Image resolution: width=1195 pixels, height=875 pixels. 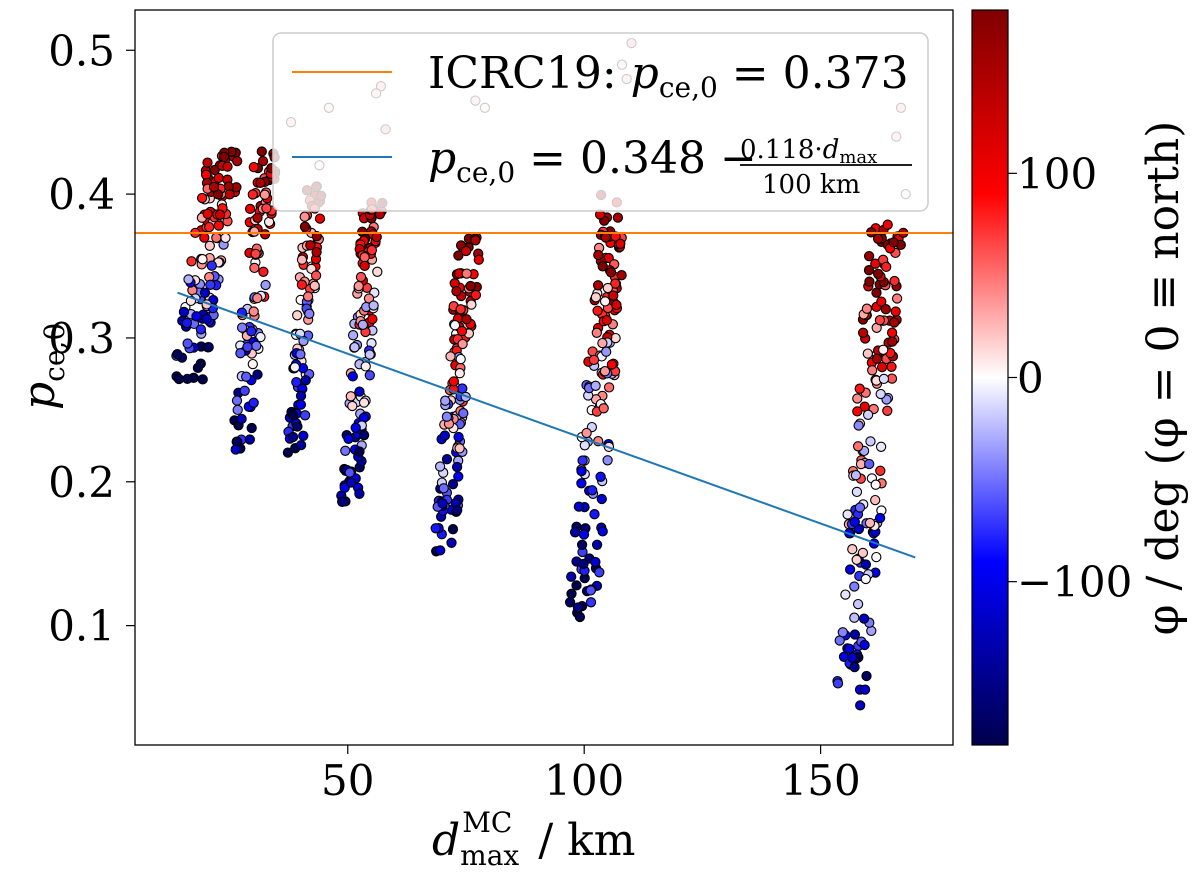 I want to click on colorbar-tick-label: 100, so click(x=1057, y=173).